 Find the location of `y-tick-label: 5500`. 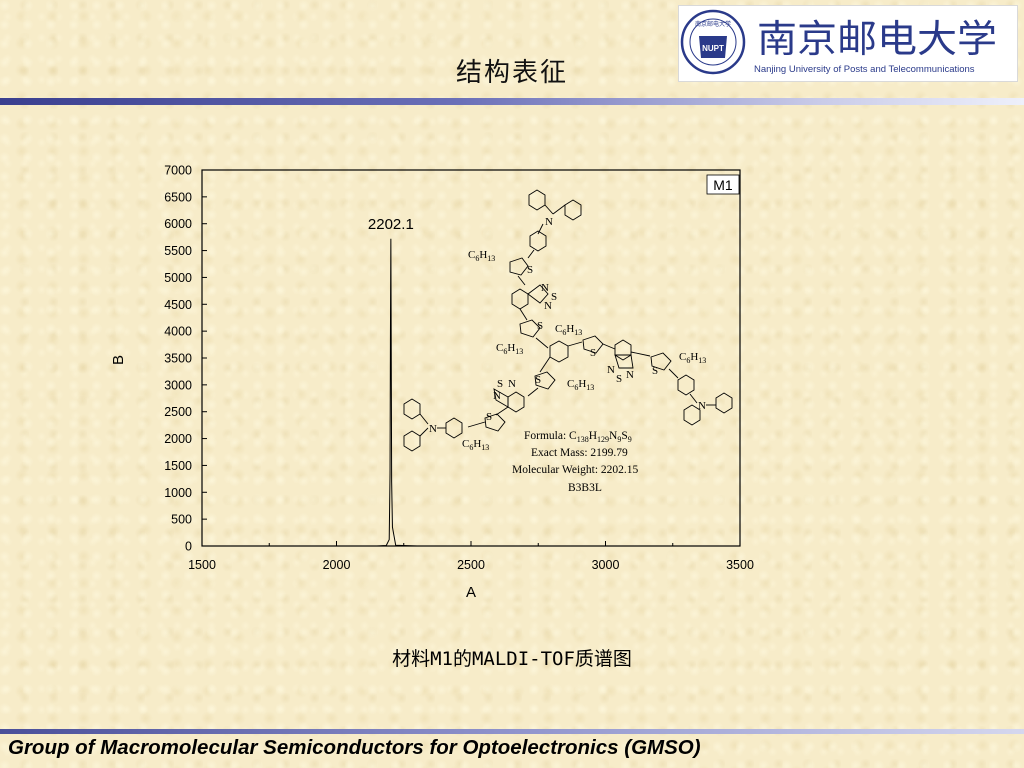

y-tick-label: 5500 is located at coordinates (178, 251).